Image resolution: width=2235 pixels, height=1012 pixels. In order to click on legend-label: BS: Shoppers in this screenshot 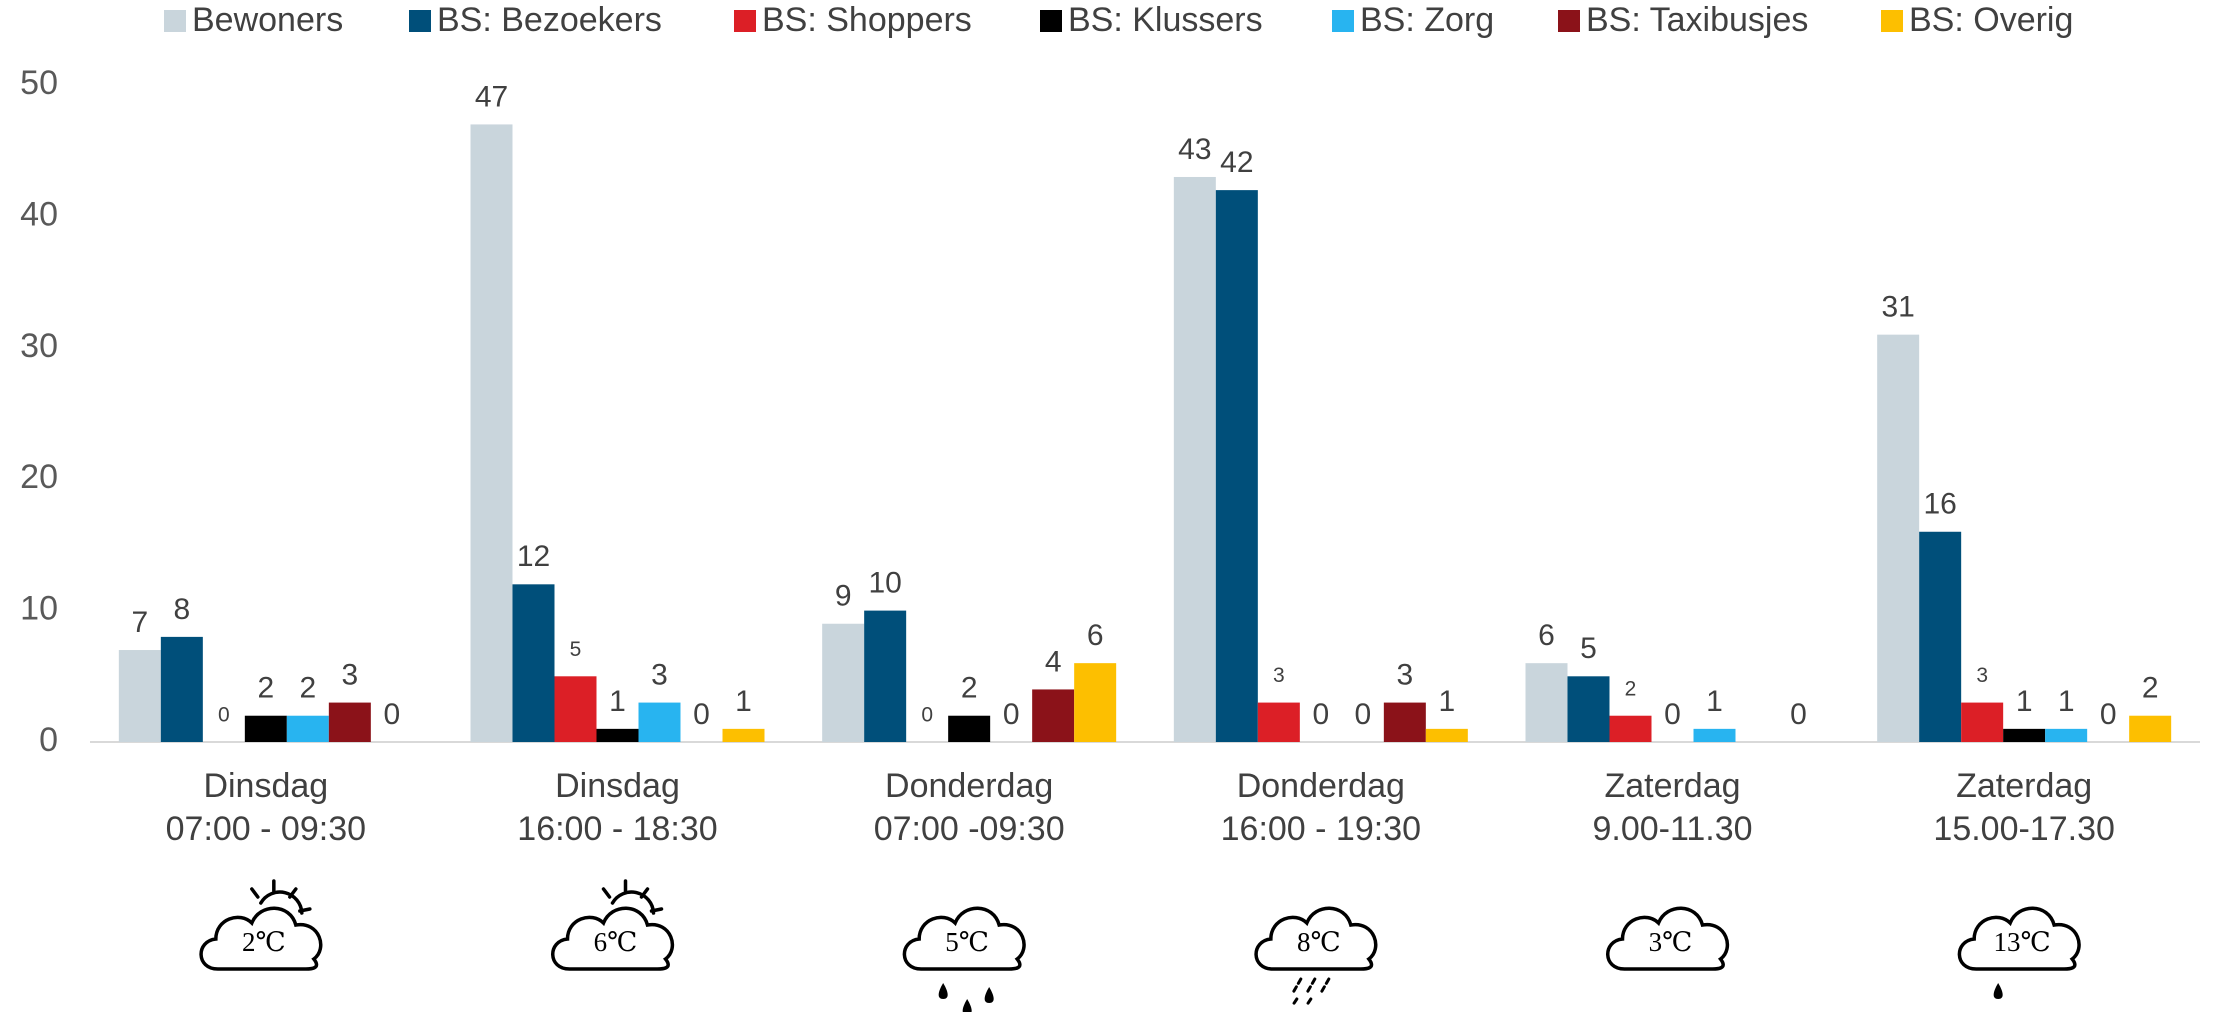, I will do `click(867, 20)`.